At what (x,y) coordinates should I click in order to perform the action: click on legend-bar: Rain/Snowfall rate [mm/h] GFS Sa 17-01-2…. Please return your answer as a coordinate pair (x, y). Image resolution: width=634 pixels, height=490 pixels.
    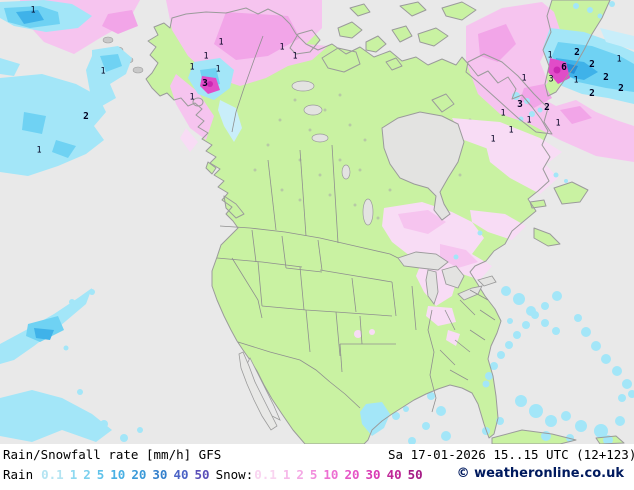
    Looking at the image, I should click on (317, 467).